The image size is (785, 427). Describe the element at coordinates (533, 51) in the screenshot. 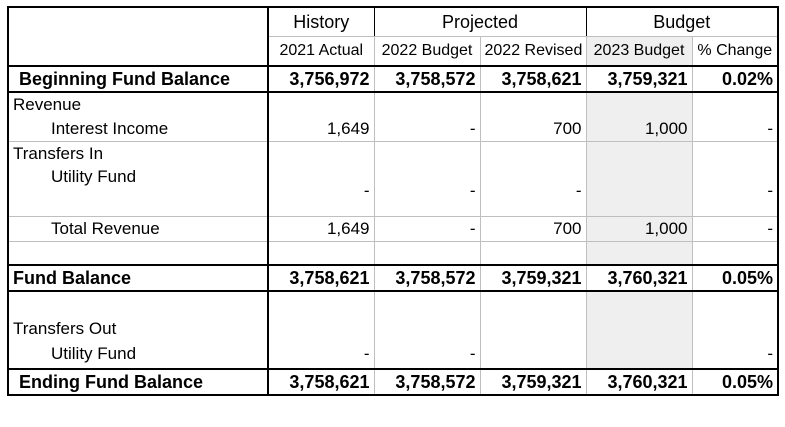

I see `col-2022-revised: 2022 Revised` at that location.